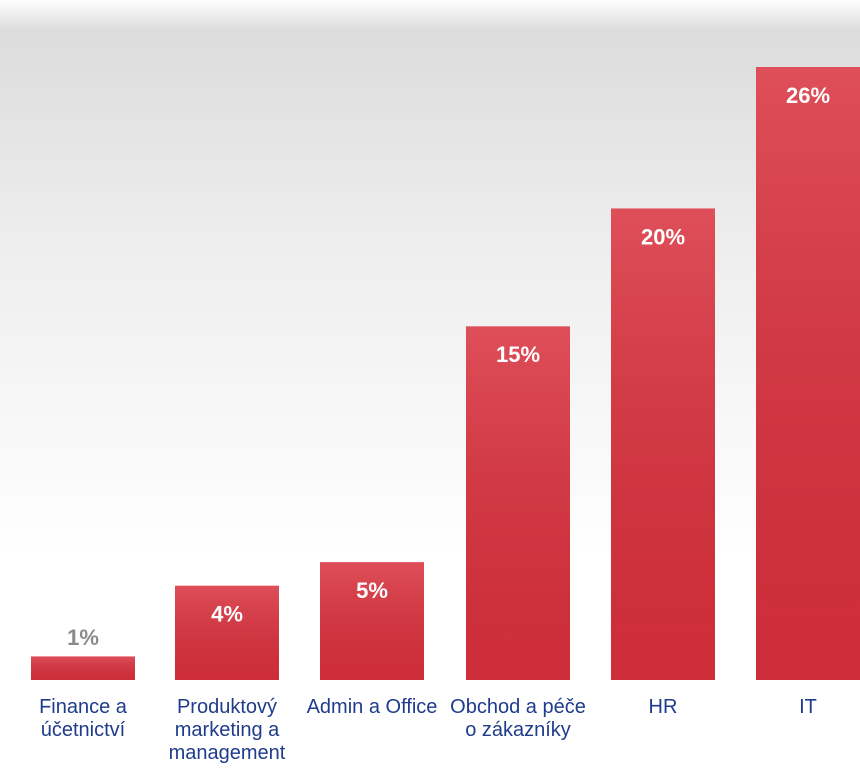 Image resolution: width=860 pixels, height=773 pixels. Describe the element at coordinates (227, 730) in the screenshot. I see `x-tick-label: Produktový marketing a management` at that location.